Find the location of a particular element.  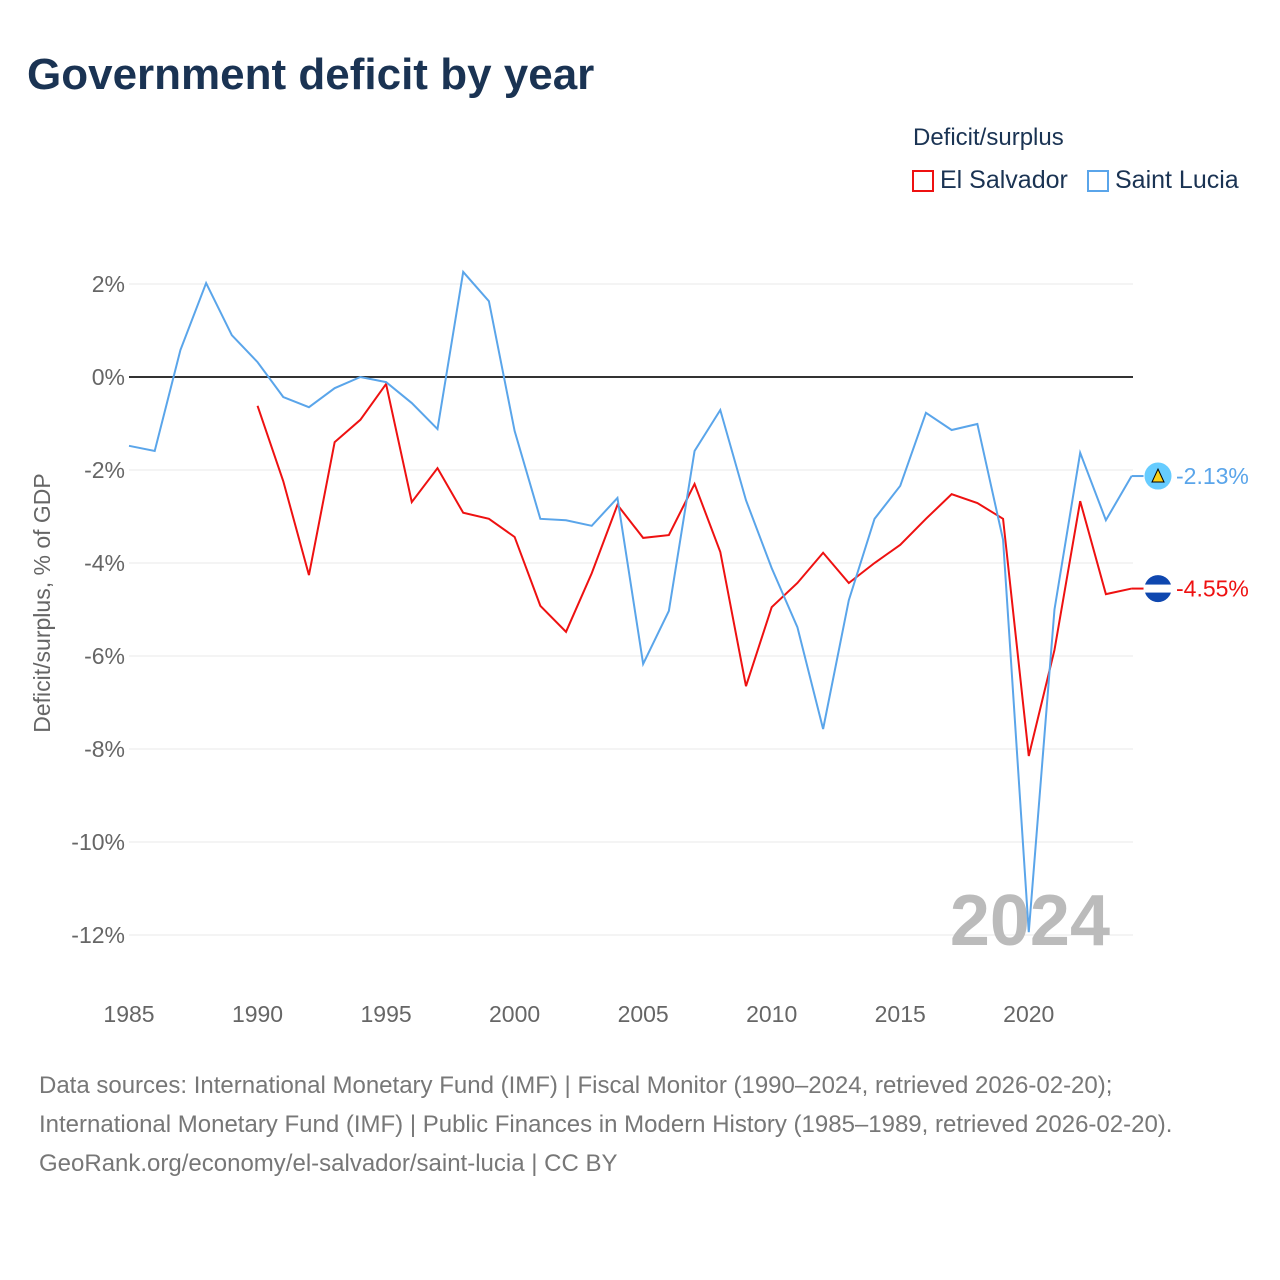

legend-label: El Salvador is located at coordinates (1004, 180).